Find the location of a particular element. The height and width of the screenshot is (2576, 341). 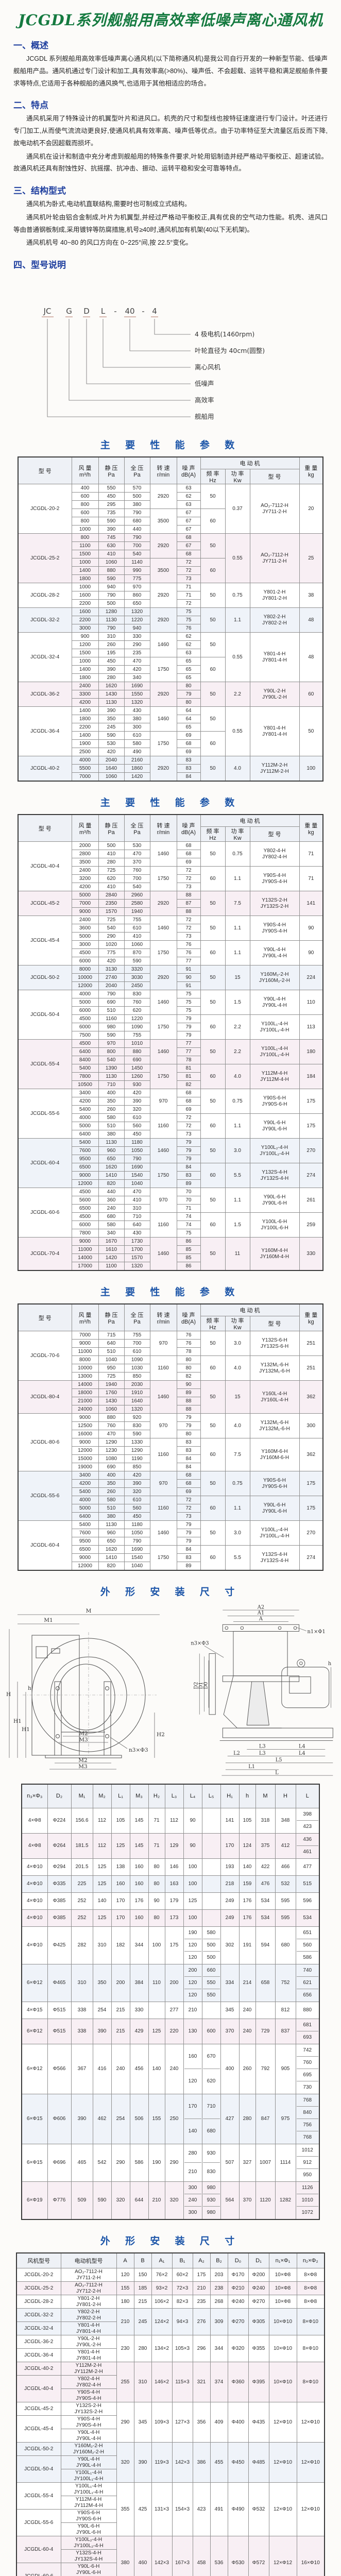

value-cell: 1050 is located at coordinates (137, 1150).